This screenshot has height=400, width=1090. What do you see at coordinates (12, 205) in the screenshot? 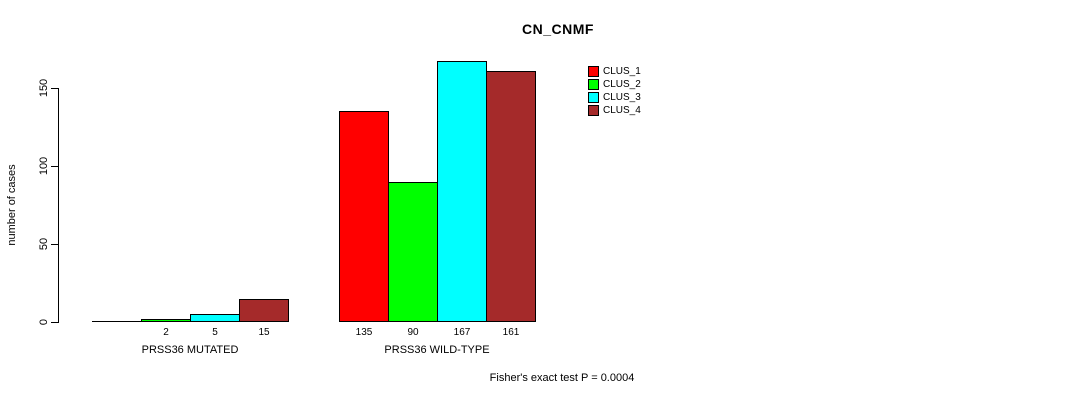
I see `y-axis-label: number of cases` at bounding box center [12, 205].